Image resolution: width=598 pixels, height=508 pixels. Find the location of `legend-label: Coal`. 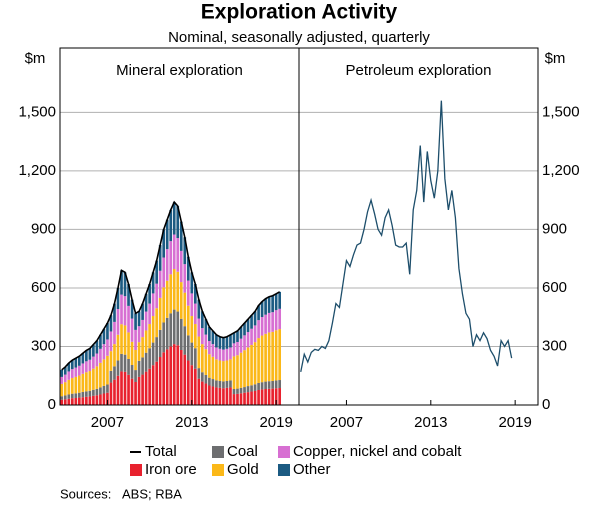

legend-label: Coal is located at coordinates (242, 451).